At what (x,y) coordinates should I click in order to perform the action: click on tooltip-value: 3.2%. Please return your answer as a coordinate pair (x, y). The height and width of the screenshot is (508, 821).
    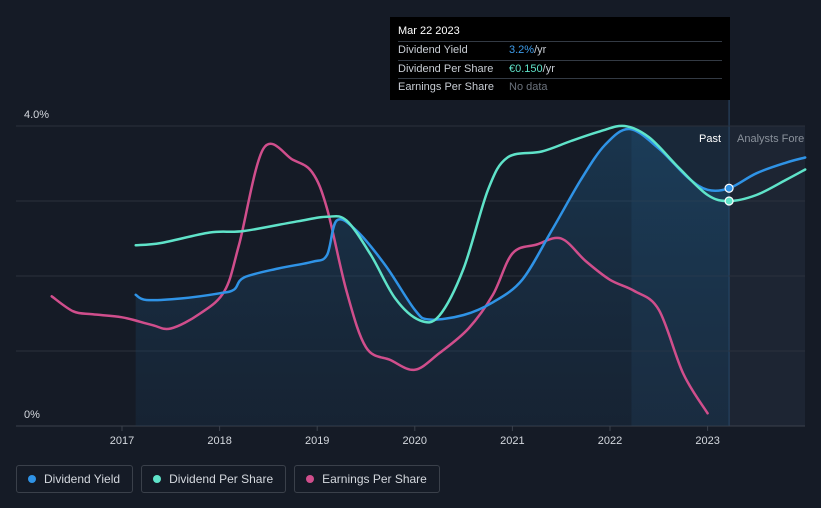
    Looking at the image, I should click on (522, 50).